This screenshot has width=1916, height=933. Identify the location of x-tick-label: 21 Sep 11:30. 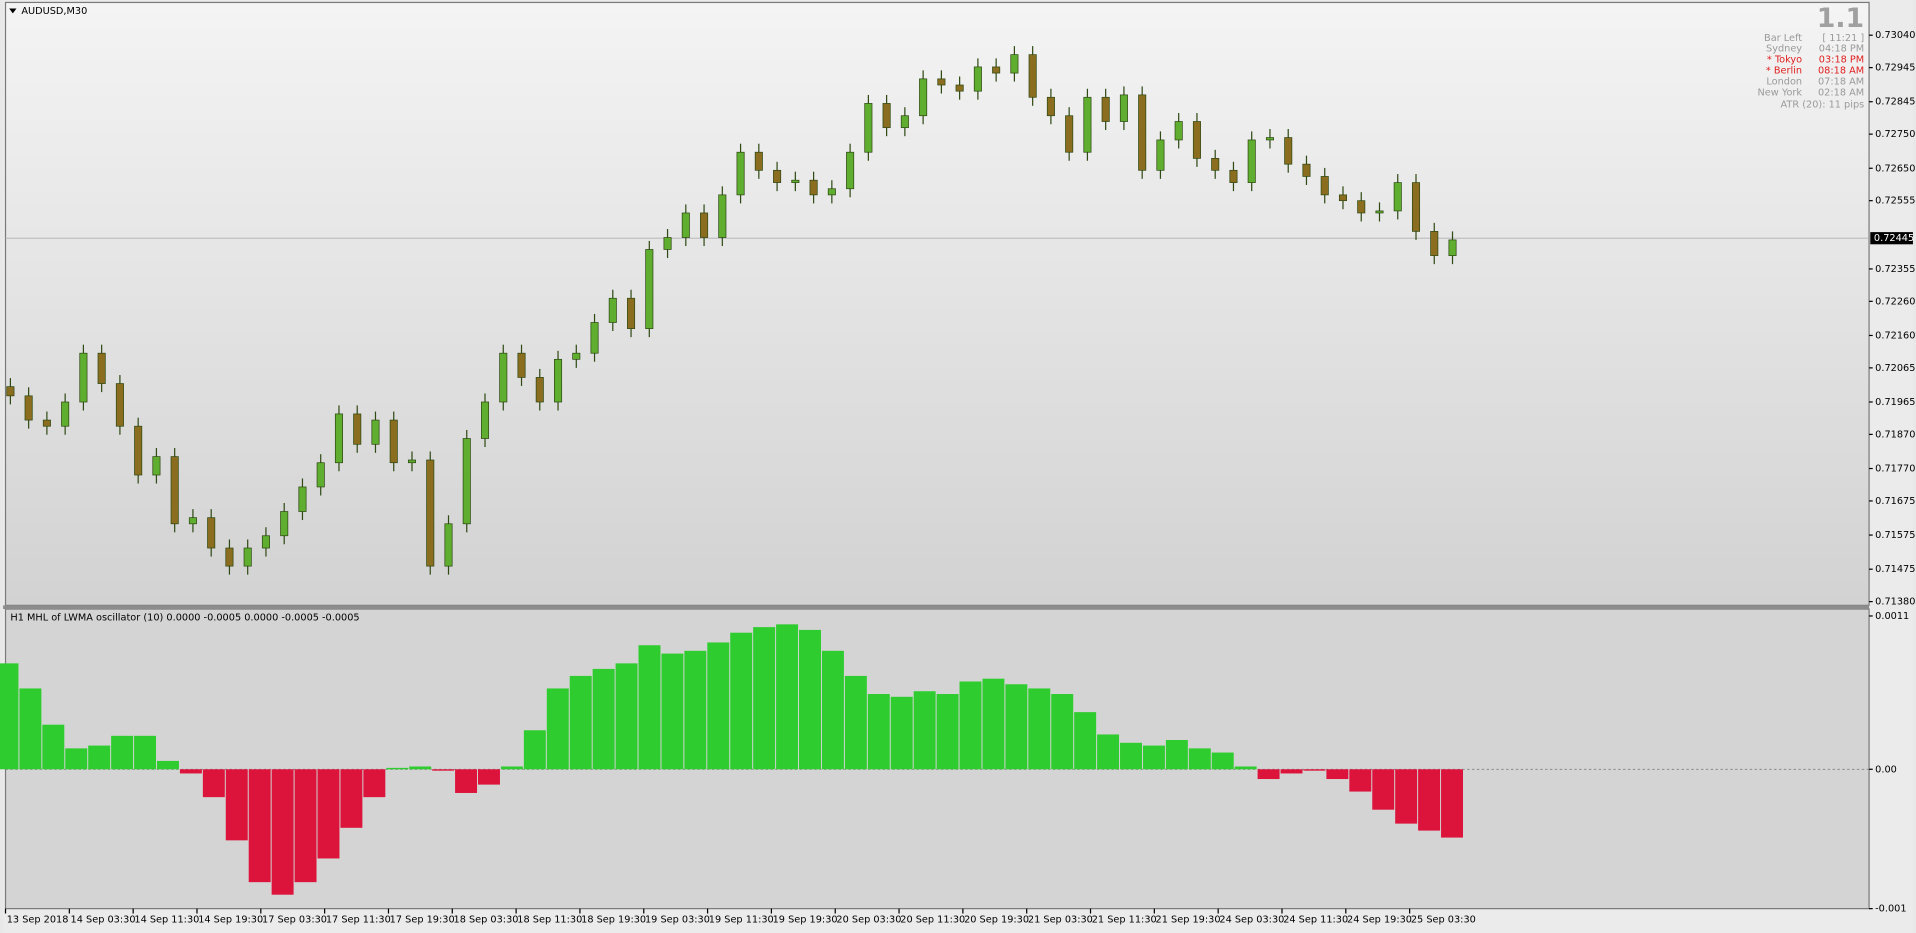
(1124, 920).